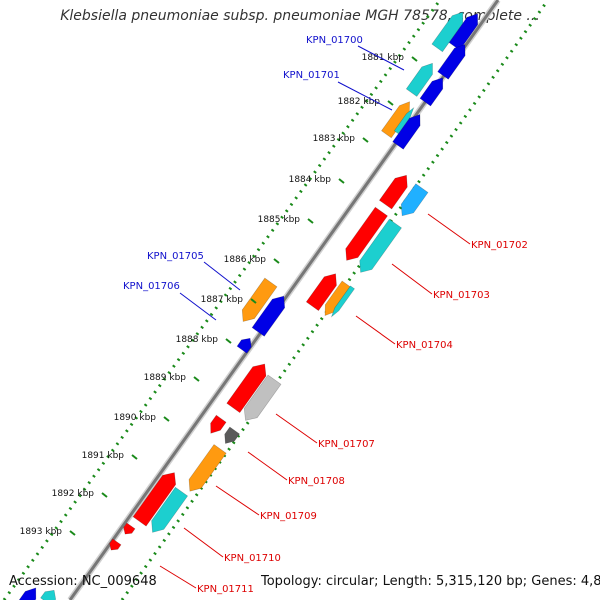  I want to click on gene-label: KPN_01710, so click(252, 558).